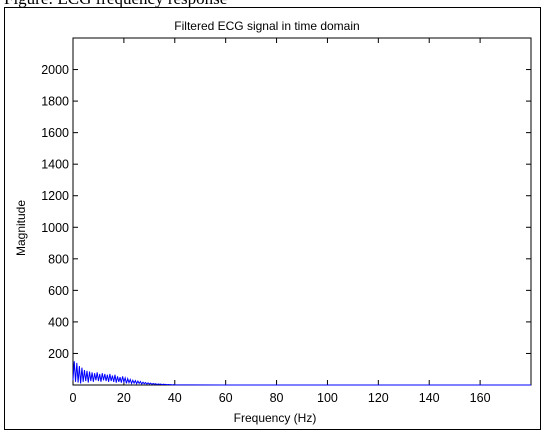 The height and width of the screenshot is (432, 546). What do you see at coordinates (55, 133) in the screenshot?
I see `y-tick-label: 1600` at bounding box center [55, 133].